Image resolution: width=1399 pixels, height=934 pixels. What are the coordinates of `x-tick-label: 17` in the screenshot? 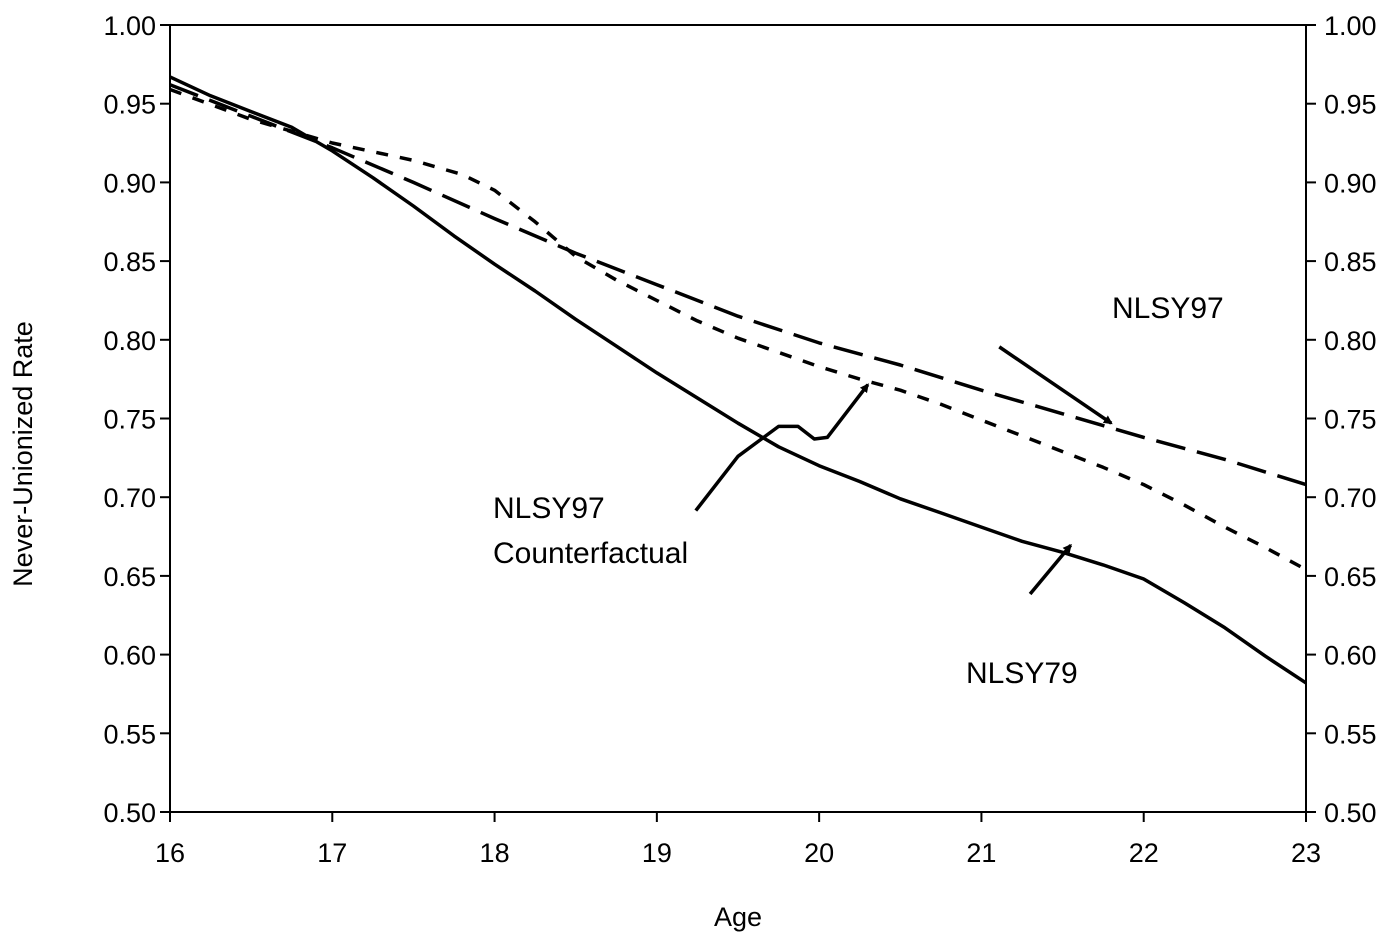 It's located at (332, 853).